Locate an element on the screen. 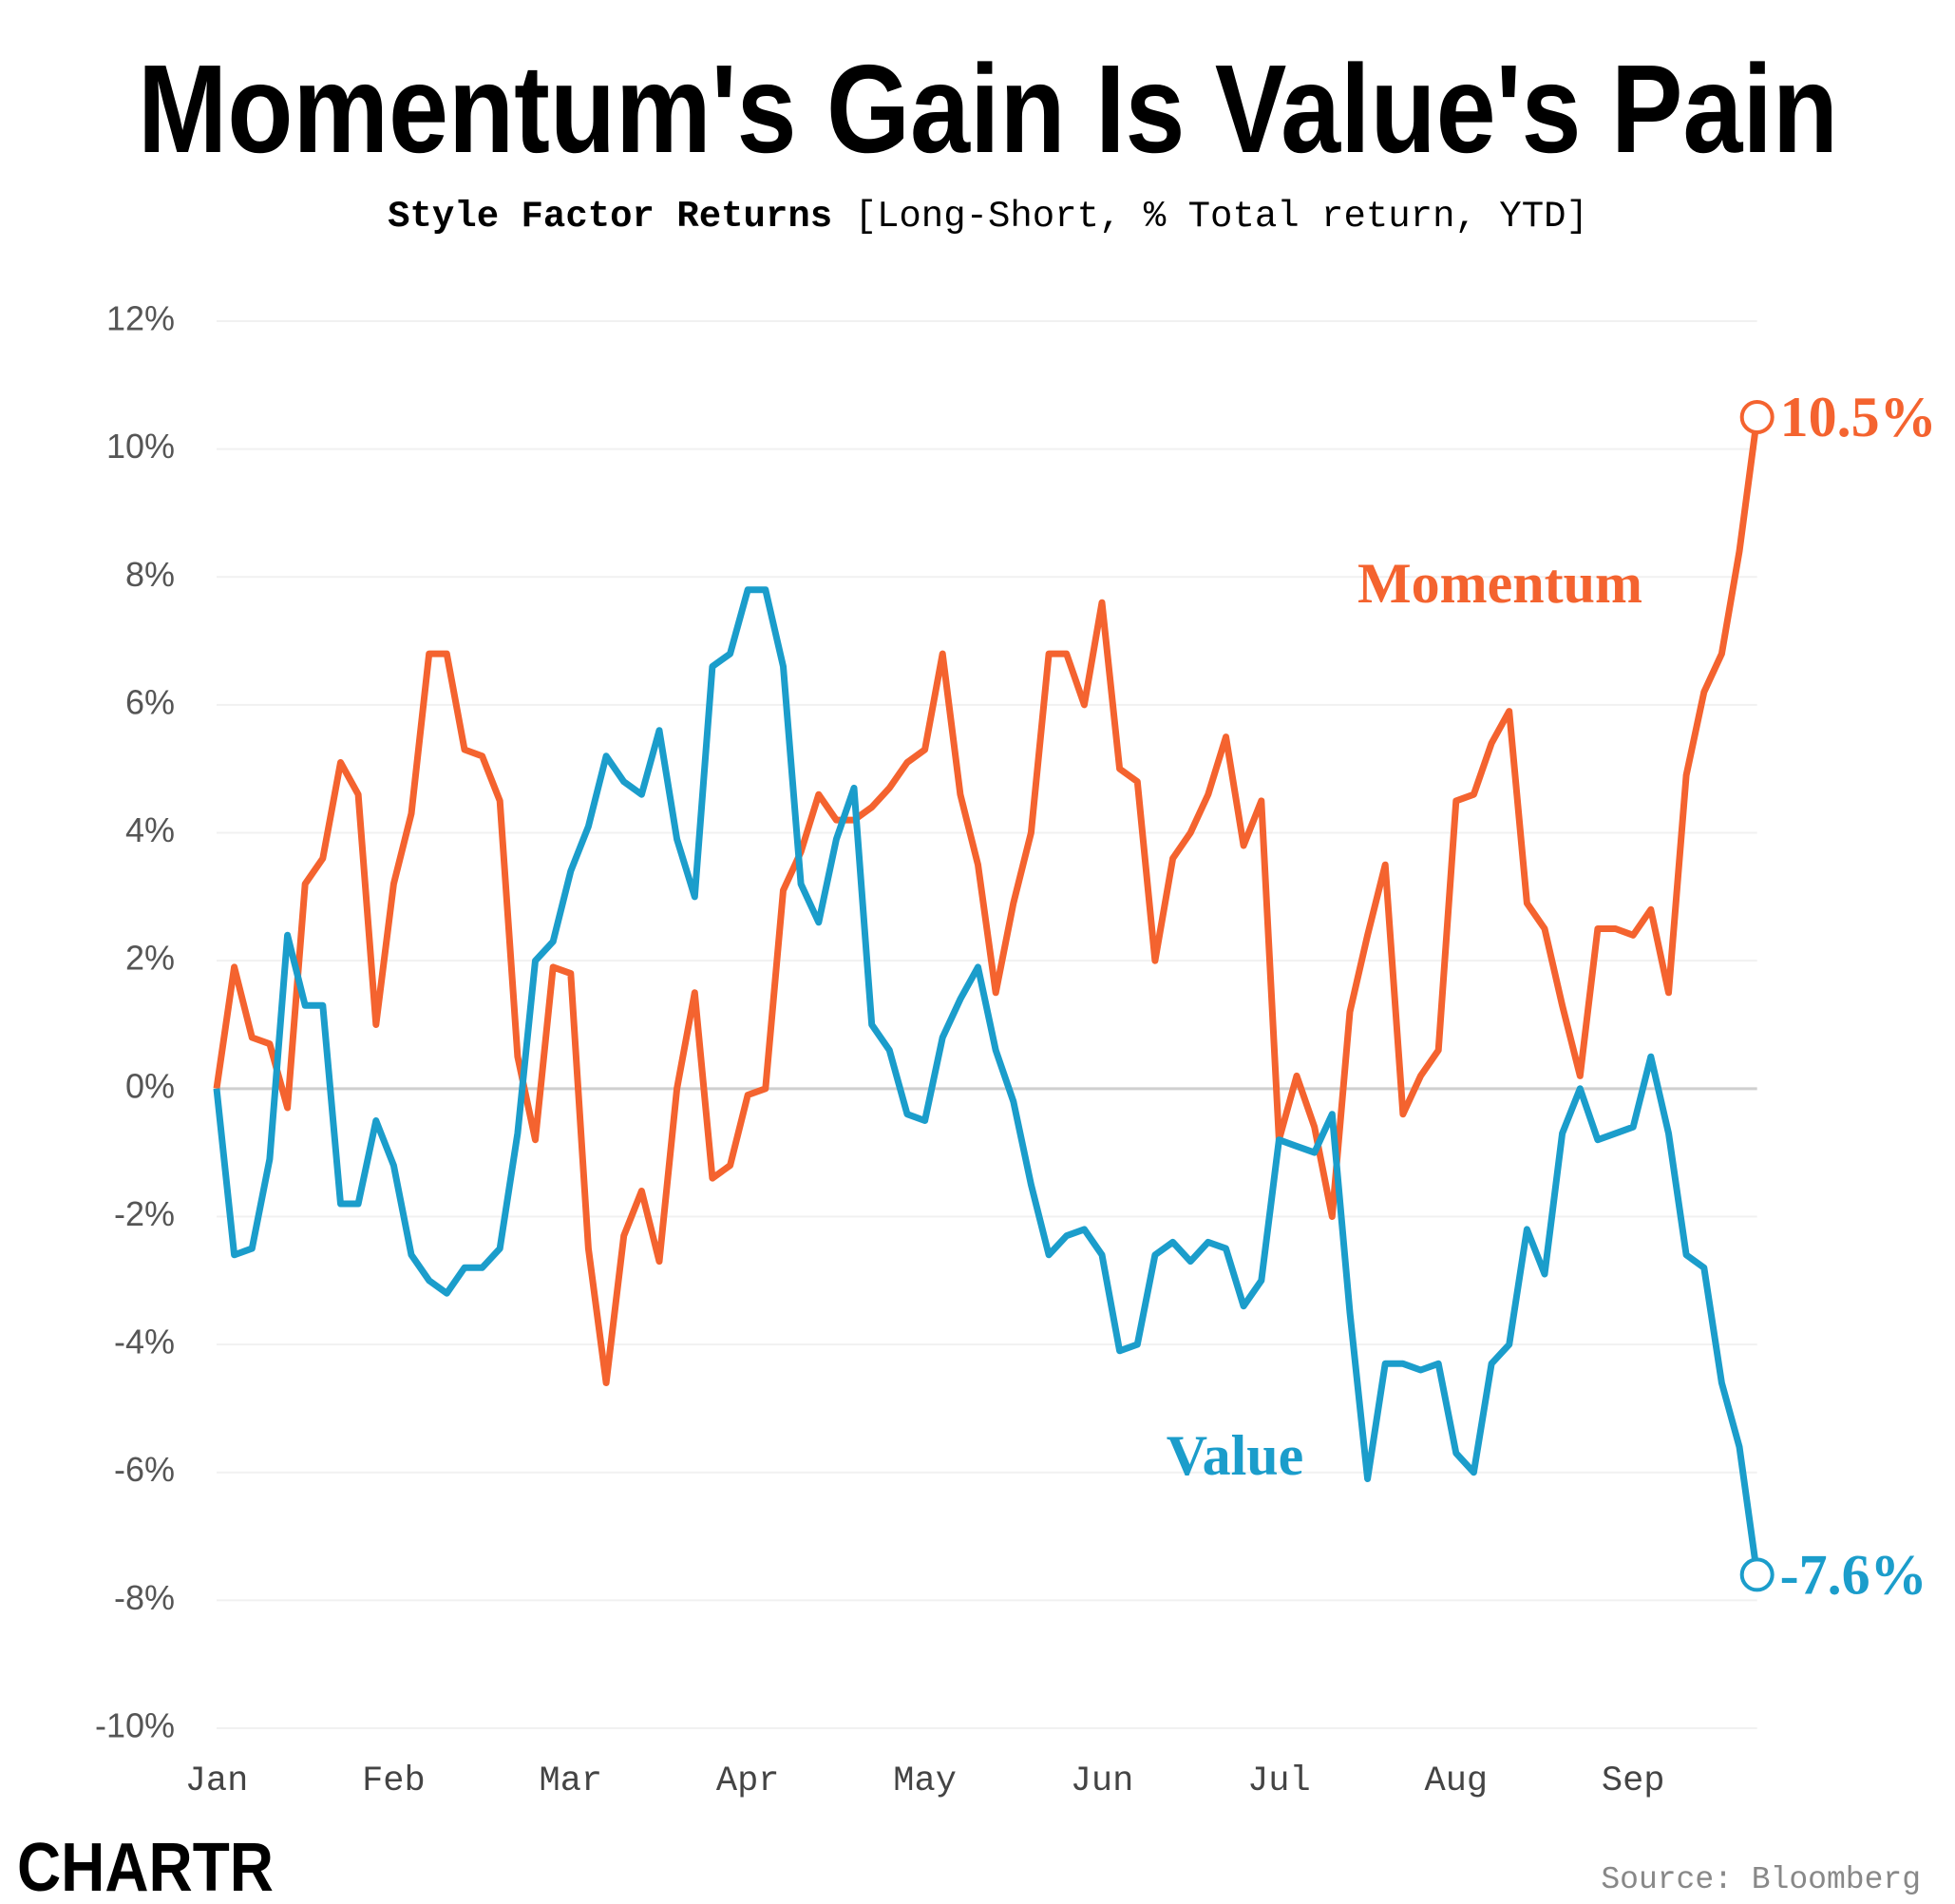 This screenshot has height=1904, width=1955. y-tick-label: 10% is located at coordinates (140, 446).